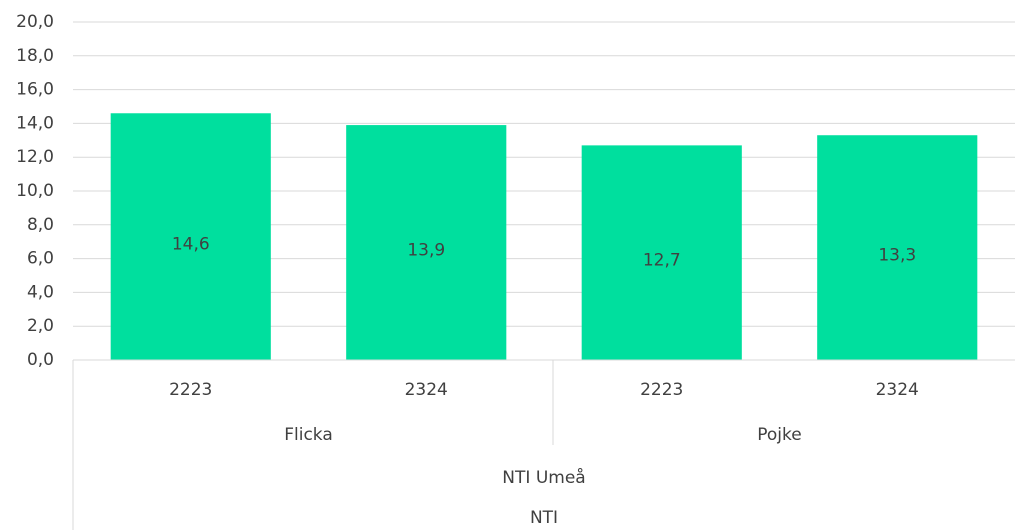  What do you see at coordinates (40, 326) in the screenshot?
I see `y-tick-label: 2,0` at bounding box center [40, 326].